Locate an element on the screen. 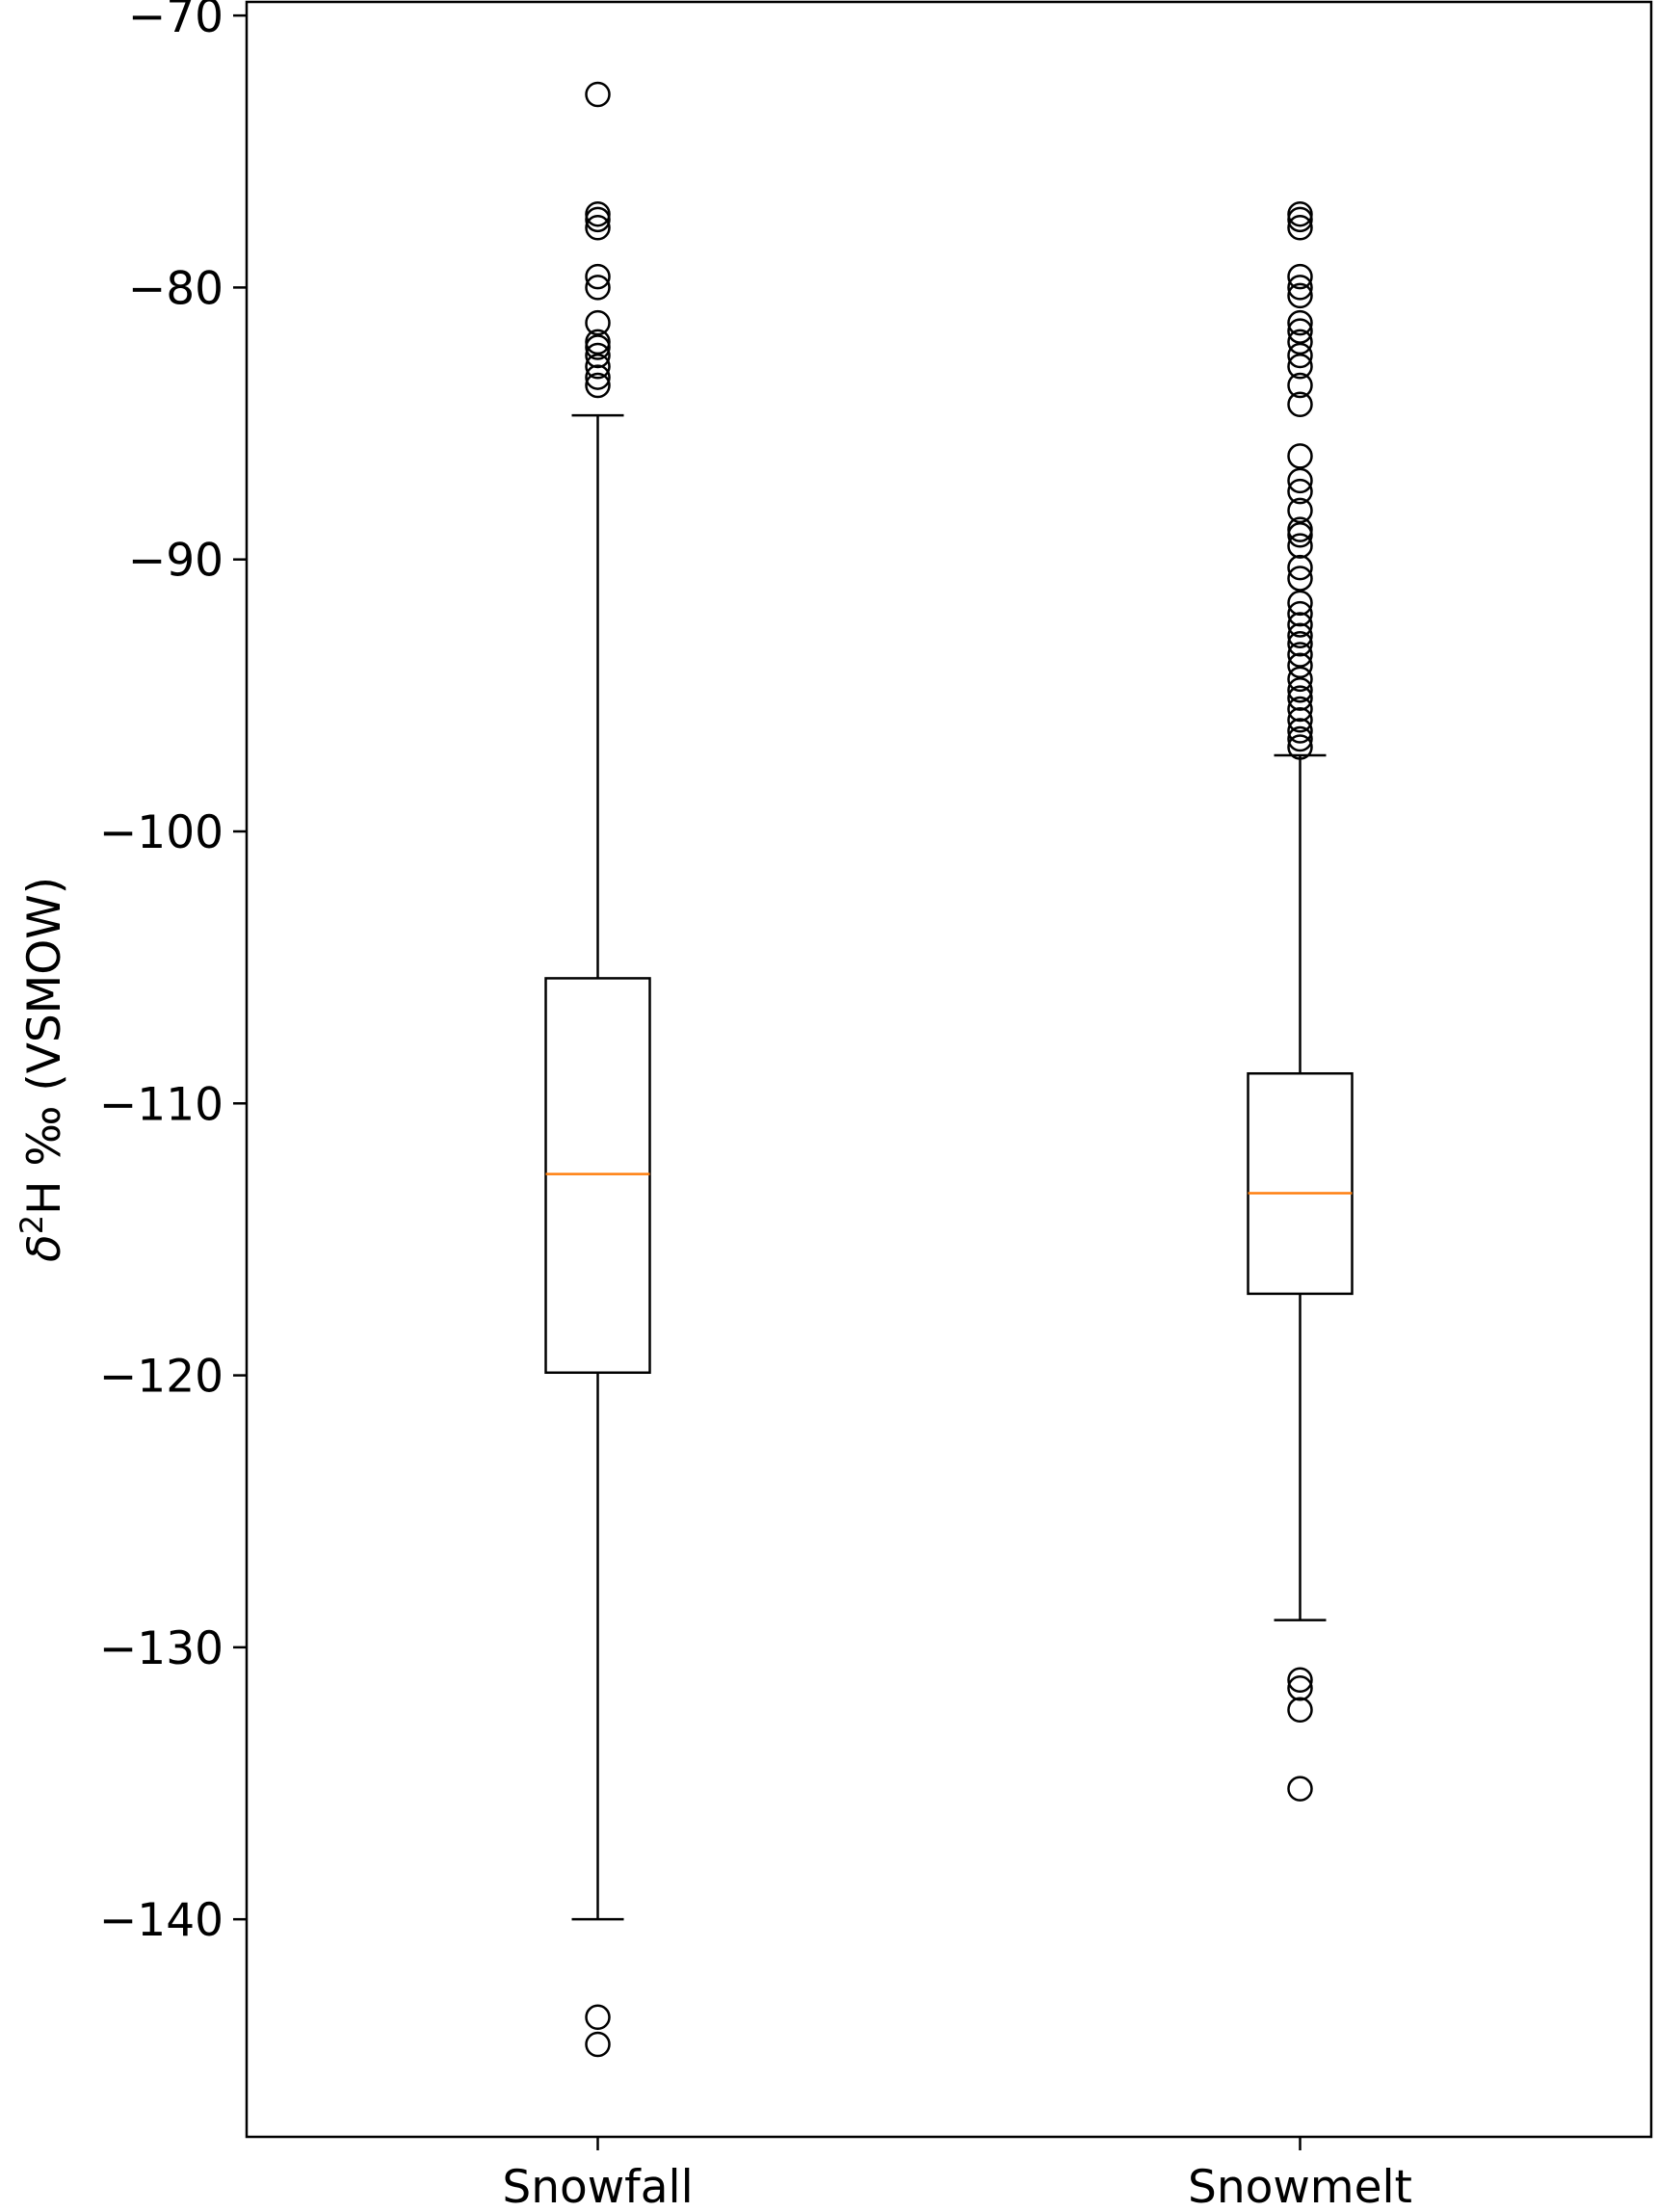  y-tick-label: −90 is located at coordinates (176, 561).